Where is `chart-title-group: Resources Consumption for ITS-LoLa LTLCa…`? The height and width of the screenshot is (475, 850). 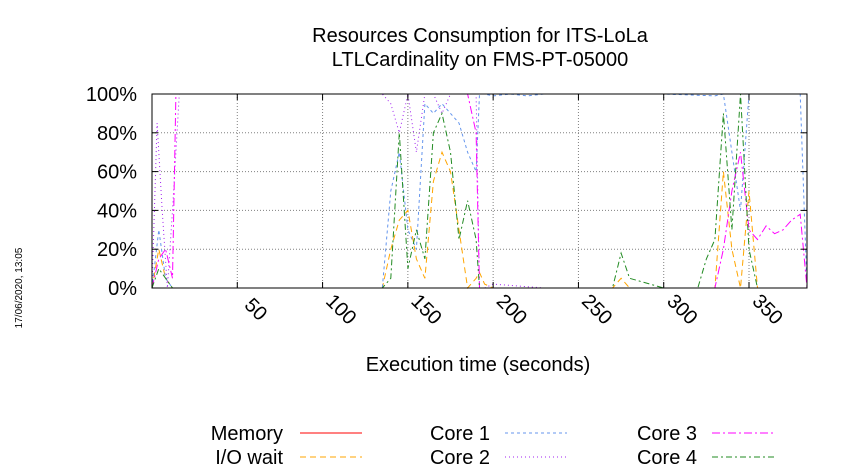 chart-title-group: Resources Consumption for ITS-LoLa LTLCa… is located at coordinates (480, 48).